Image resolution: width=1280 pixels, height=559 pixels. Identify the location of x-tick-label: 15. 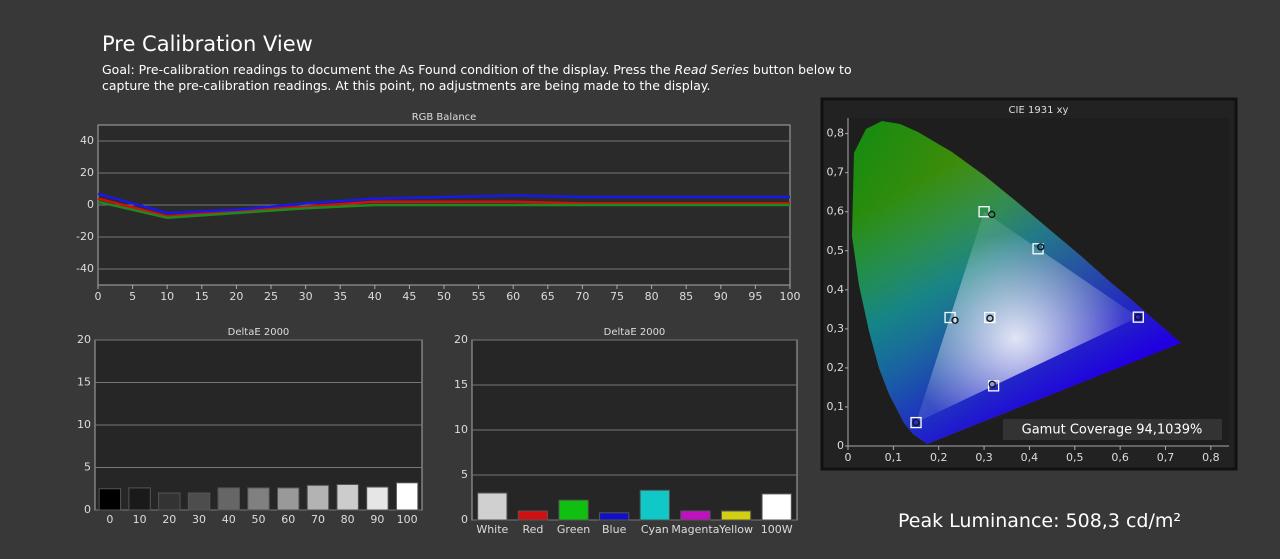
(202, 296).